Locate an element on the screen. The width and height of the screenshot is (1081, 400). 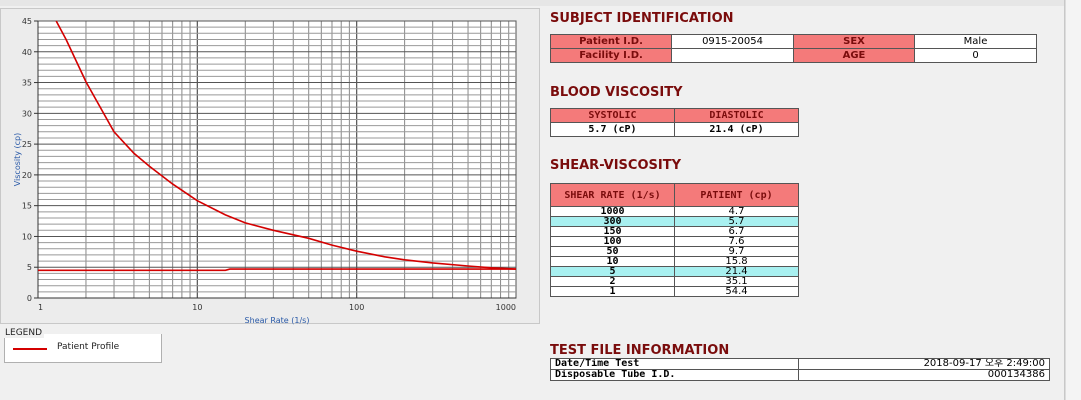
table-row: 5 21.4 is located at coordinates (674, 271).